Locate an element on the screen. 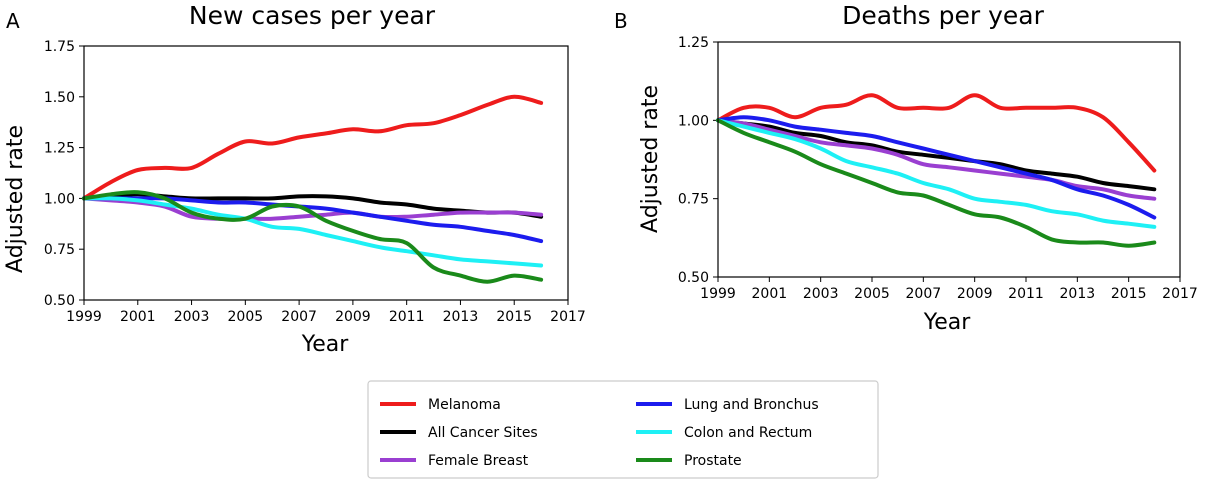  series-line-b-colon-and-rectum is located at coordinates (936, 173).